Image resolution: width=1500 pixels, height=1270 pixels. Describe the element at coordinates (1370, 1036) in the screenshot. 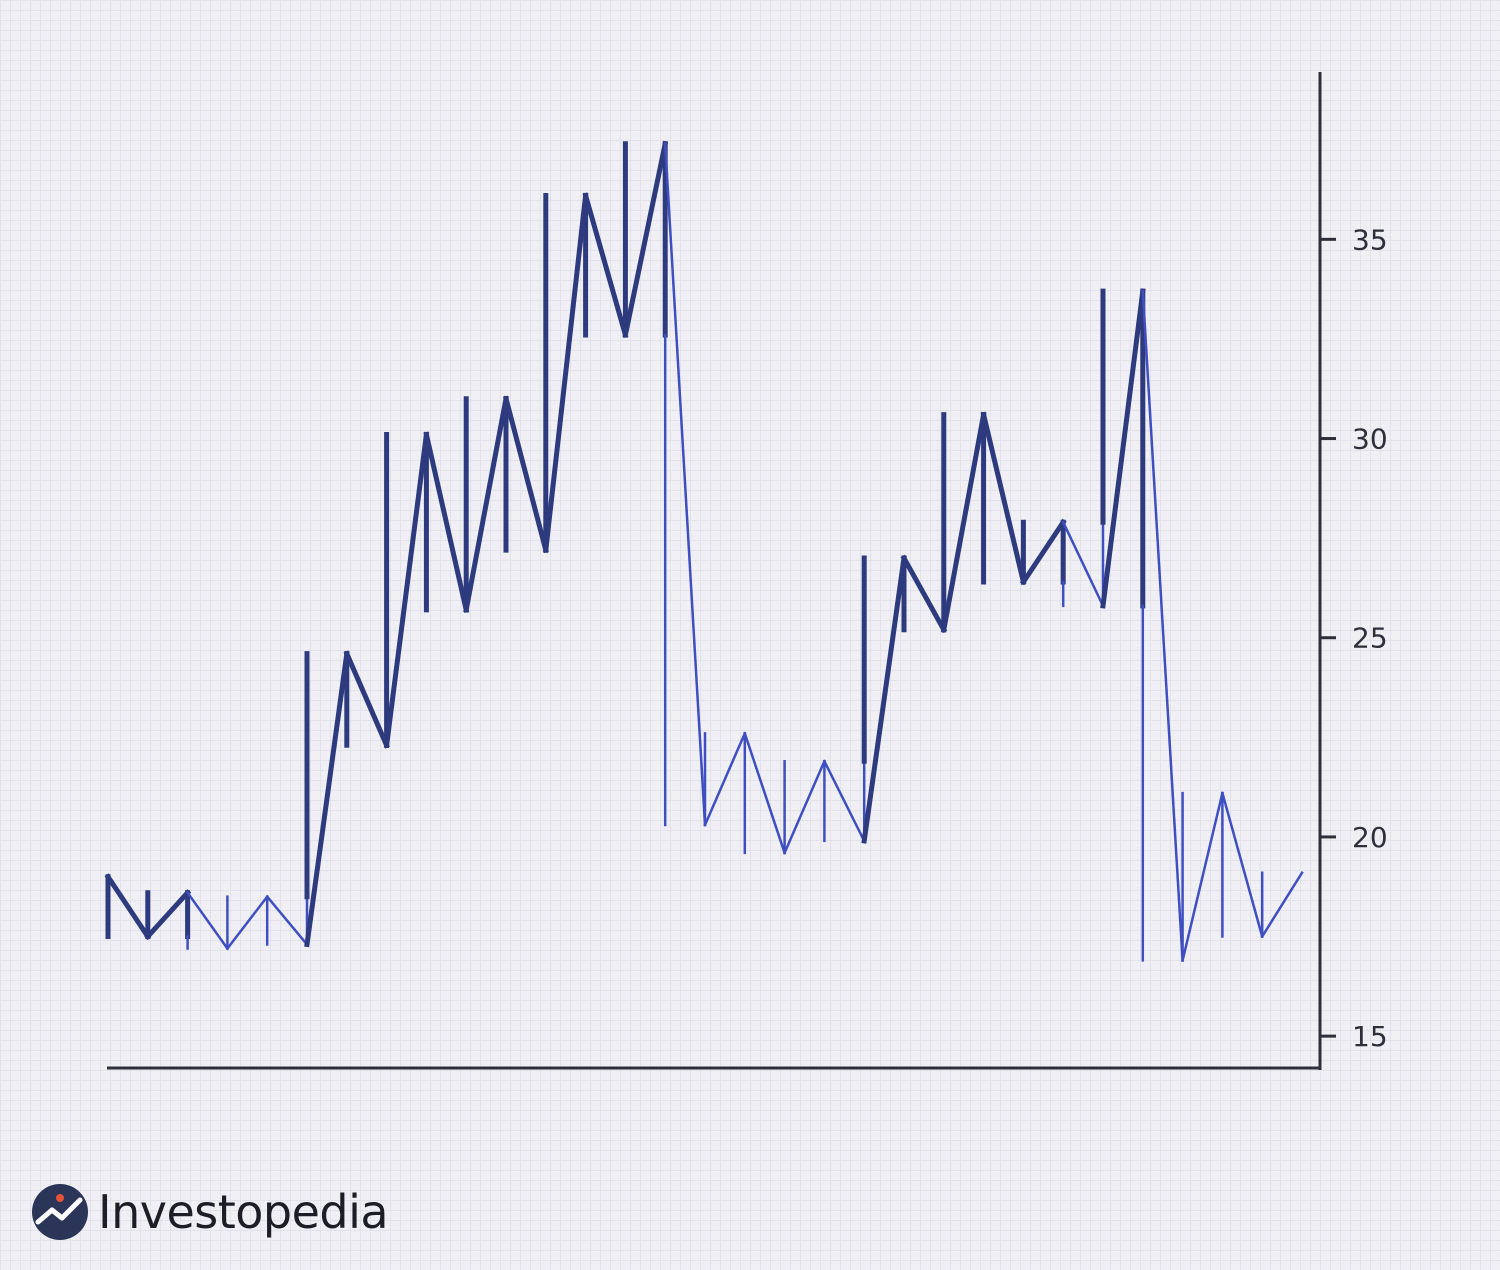

I see `y-tick-label: 15` at that location.